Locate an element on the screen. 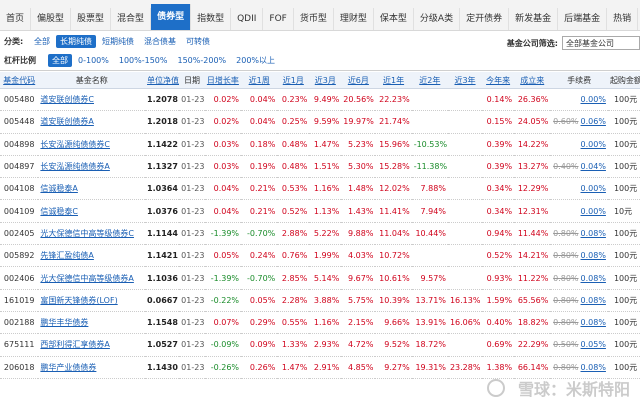  fund-code: 004897 is located at coordinates (19, 167).